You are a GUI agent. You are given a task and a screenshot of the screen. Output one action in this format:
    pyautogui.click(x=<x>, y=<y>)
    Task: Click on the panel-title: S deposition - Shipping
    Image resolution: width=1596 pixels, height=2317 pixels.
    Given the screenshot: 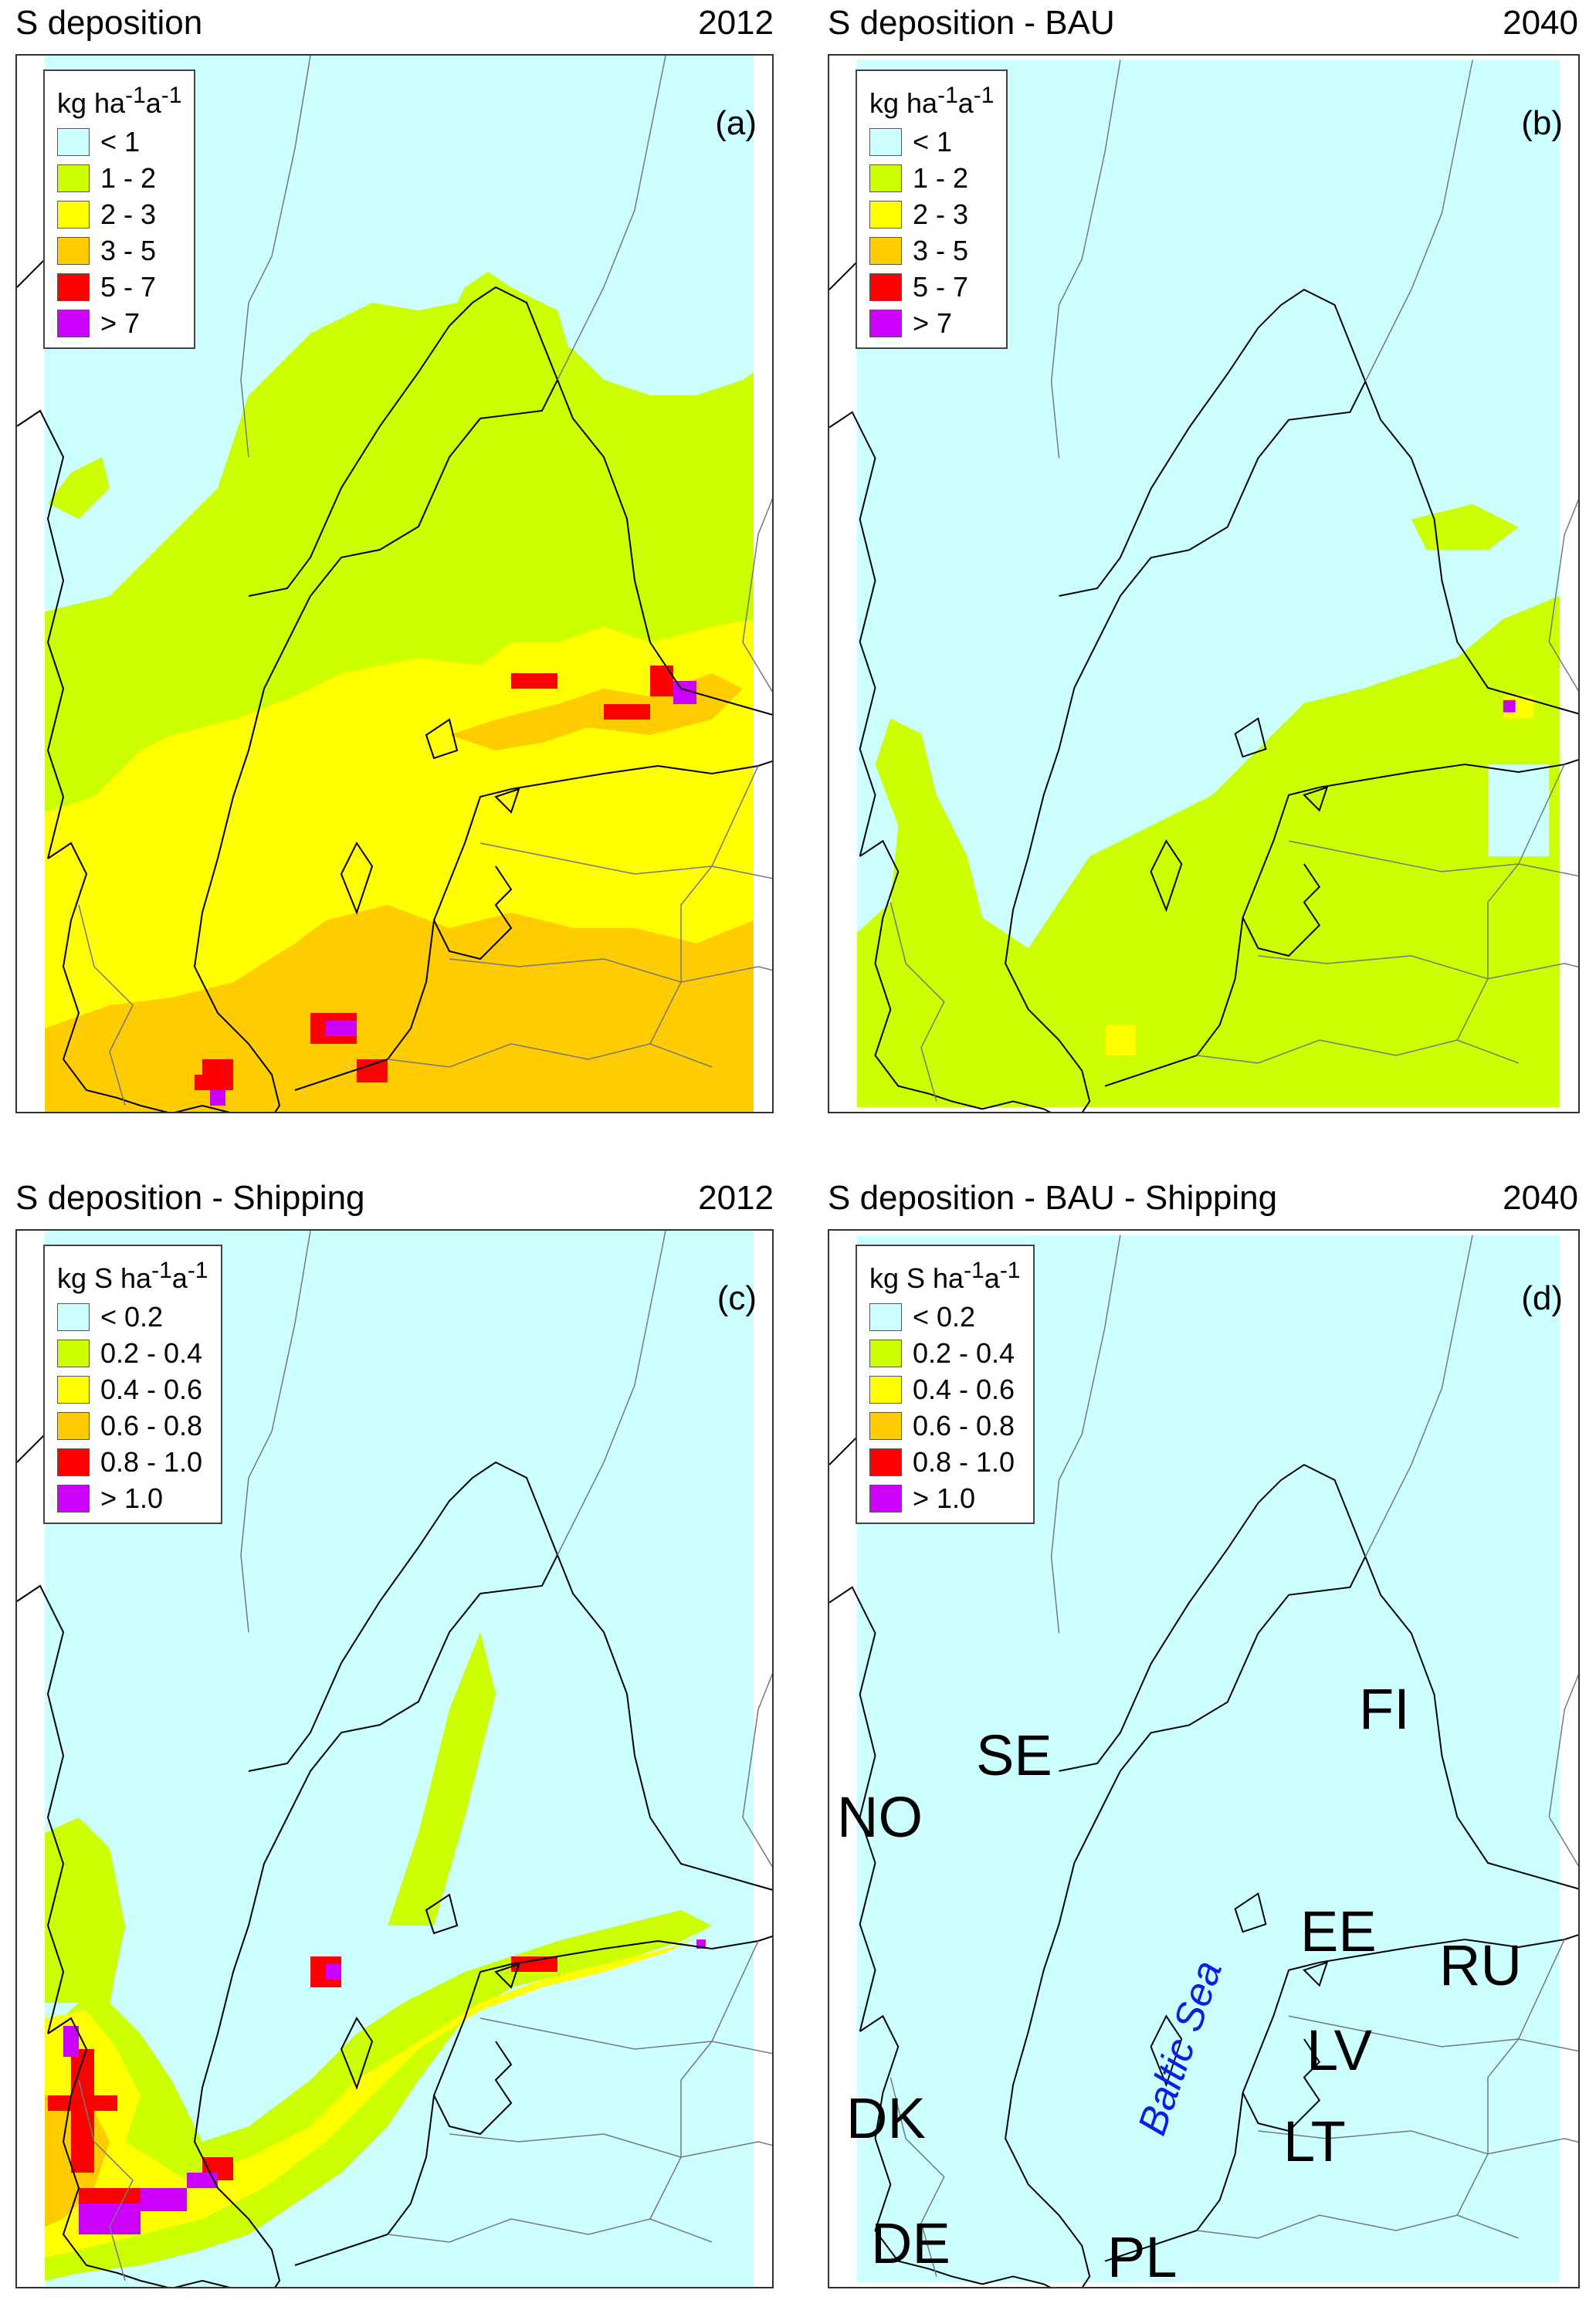 What is the action you would take?
    pyautogui.click(x=190, y=1198)
    